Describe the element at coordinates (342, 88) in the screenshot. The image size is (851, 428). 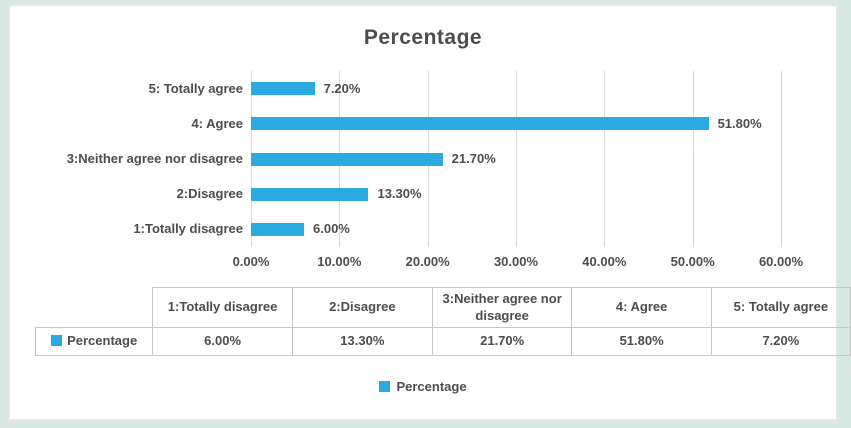
I see `bar-value-label: 7.20%` at that location.